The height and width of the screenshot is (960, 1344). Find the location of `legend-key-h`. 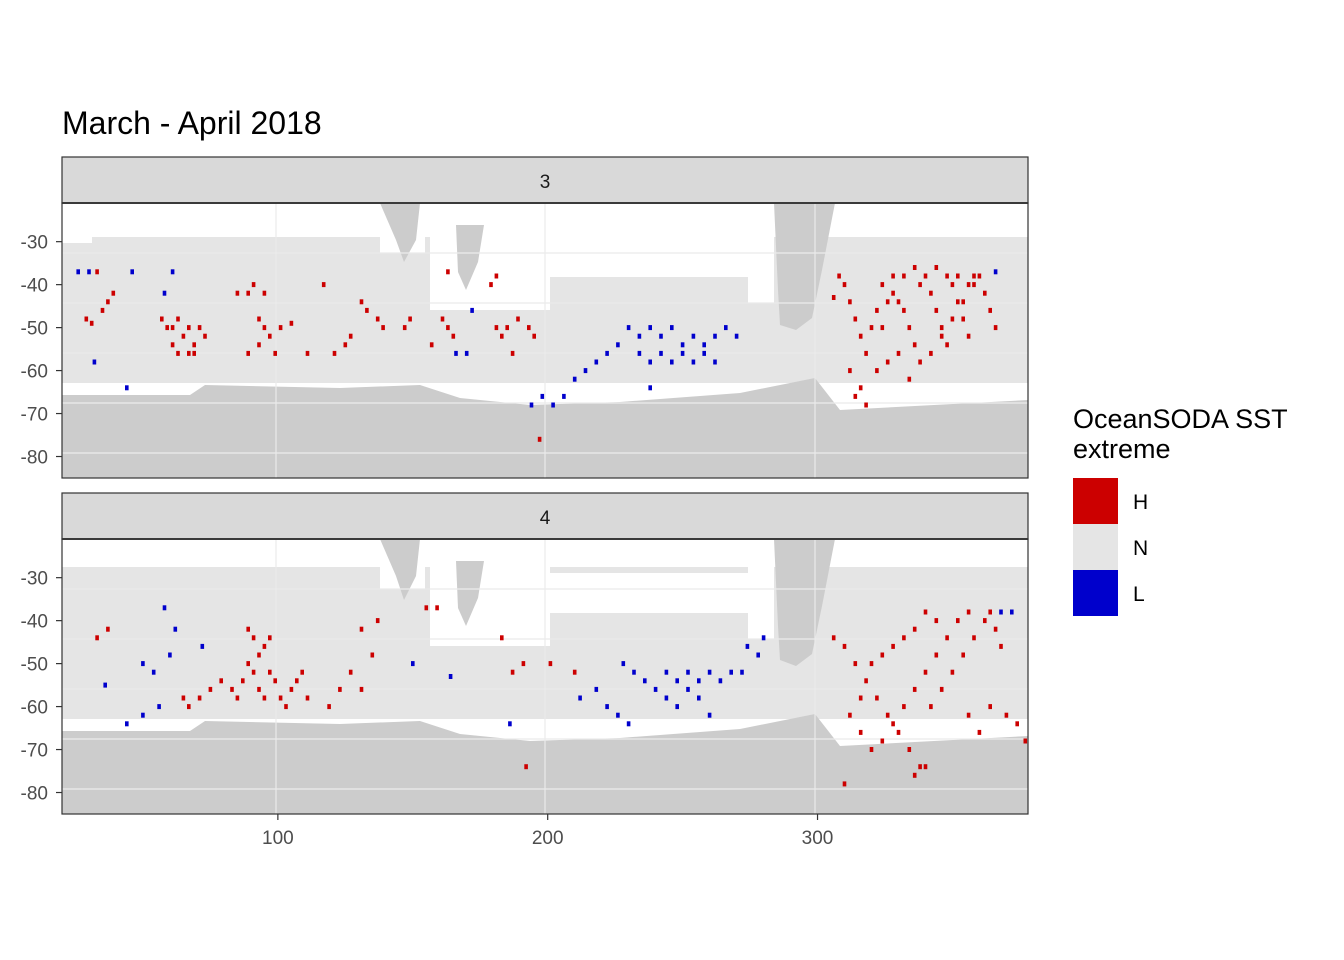

legend-key-h is located at coordinates (1095, 501).